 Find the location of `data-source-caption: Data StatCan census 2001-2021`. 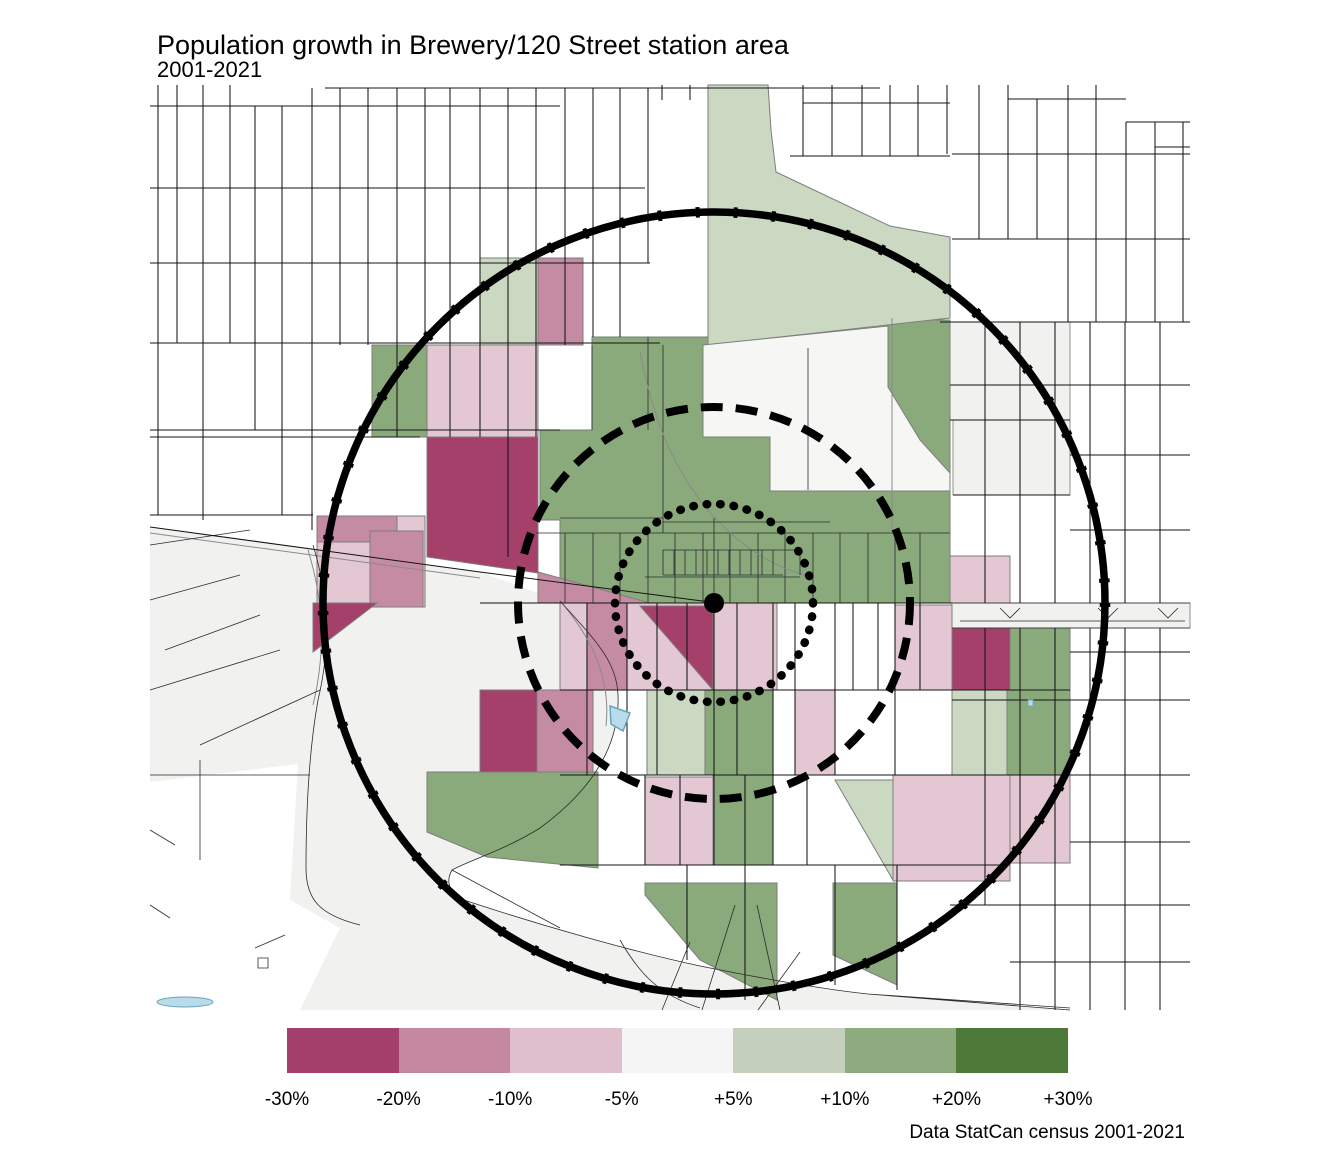

data-source-caption: Data StatCan census 2001-2021 is located at coordinates (1047, 1132).